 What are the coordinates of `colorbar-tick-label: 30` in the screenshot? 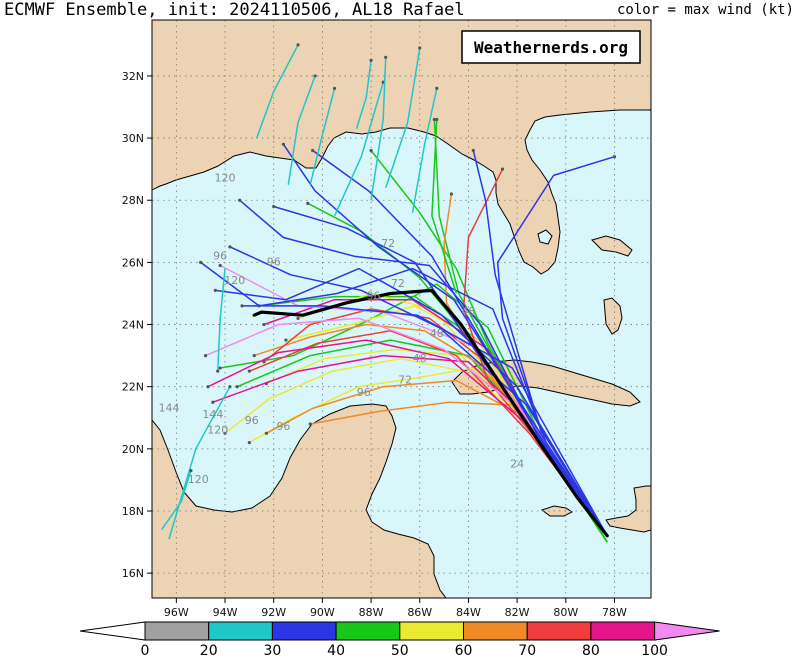 It's located at (272, 651).